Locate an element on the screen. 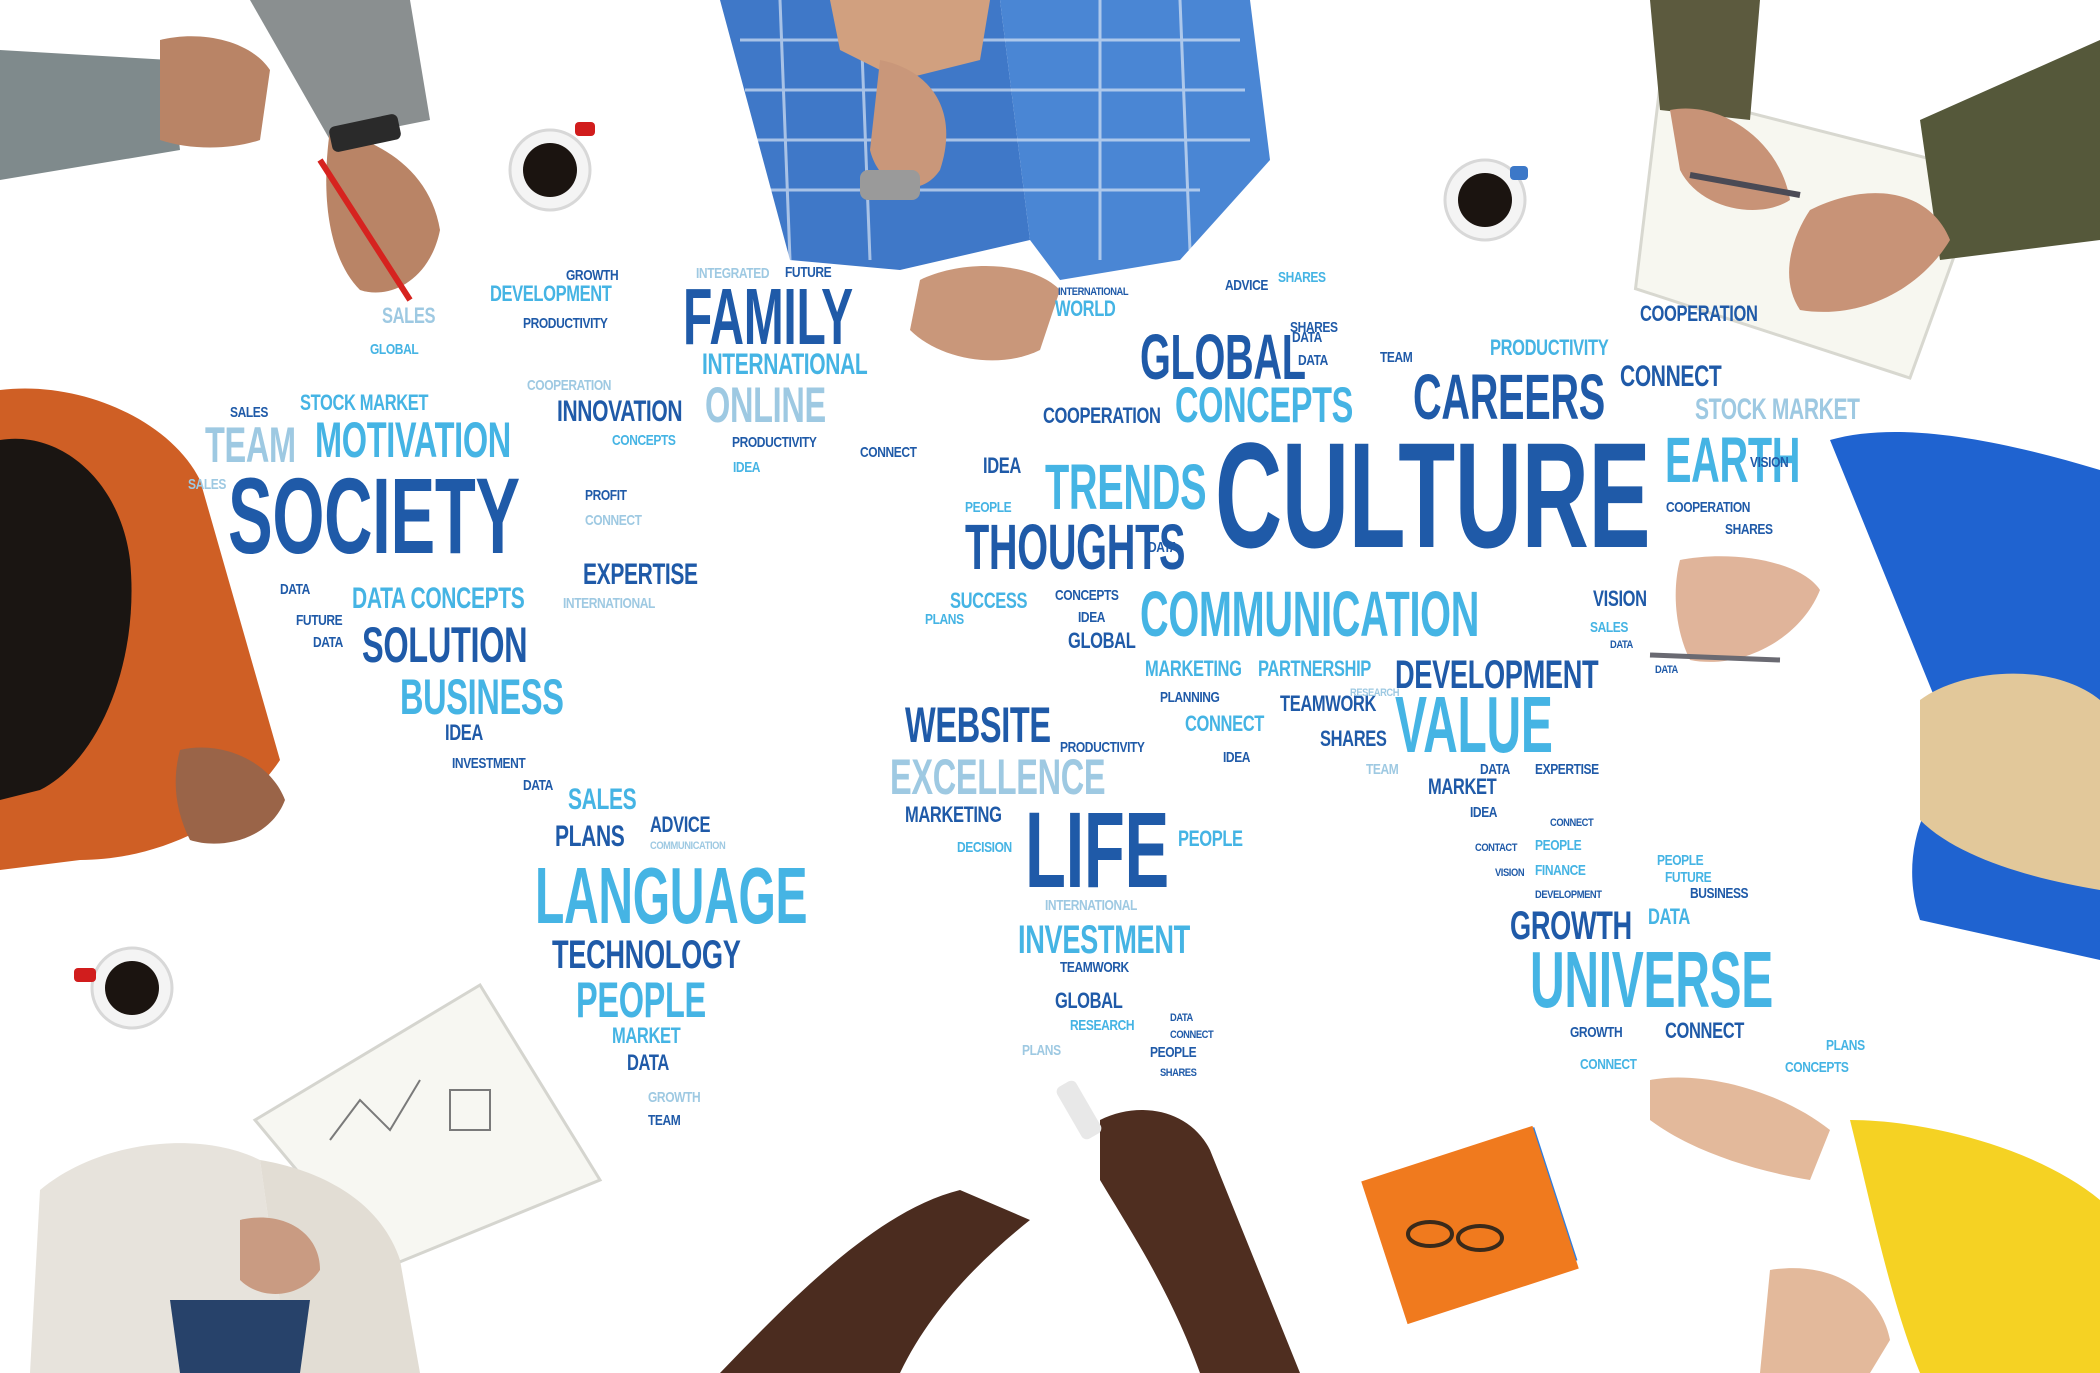  word-planning: PLANNING is located at coordinates (1190, 697).